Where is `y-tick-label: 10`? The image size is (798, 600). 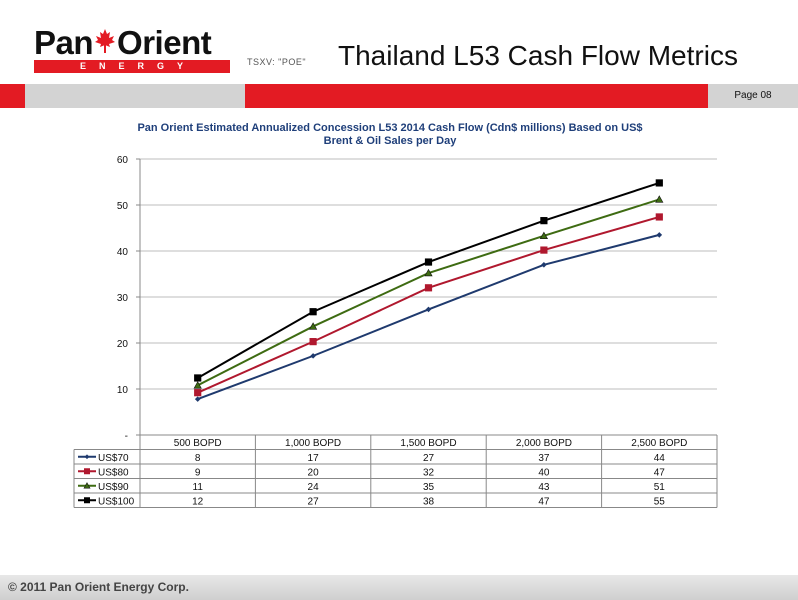
y-tick-label: 10 is located at coordinates (123, 390).